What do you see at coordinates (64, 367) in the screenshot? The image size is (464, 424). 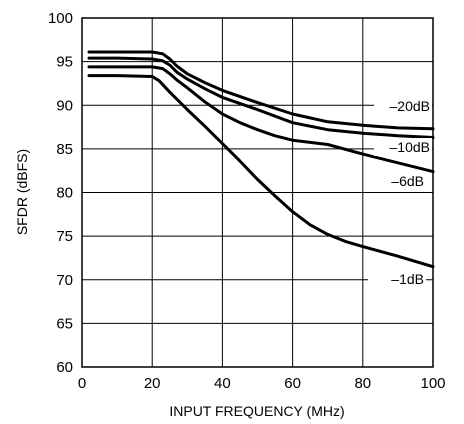 I see `y-tick-label-60: 60` at bounding box center [64, 367].